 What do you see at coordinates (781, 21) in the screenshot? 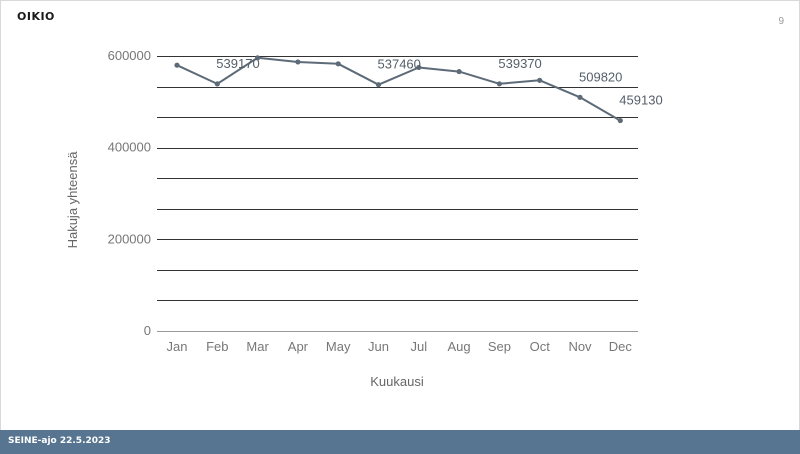
I see `page-number: 9` at bounding box center [781, 21].